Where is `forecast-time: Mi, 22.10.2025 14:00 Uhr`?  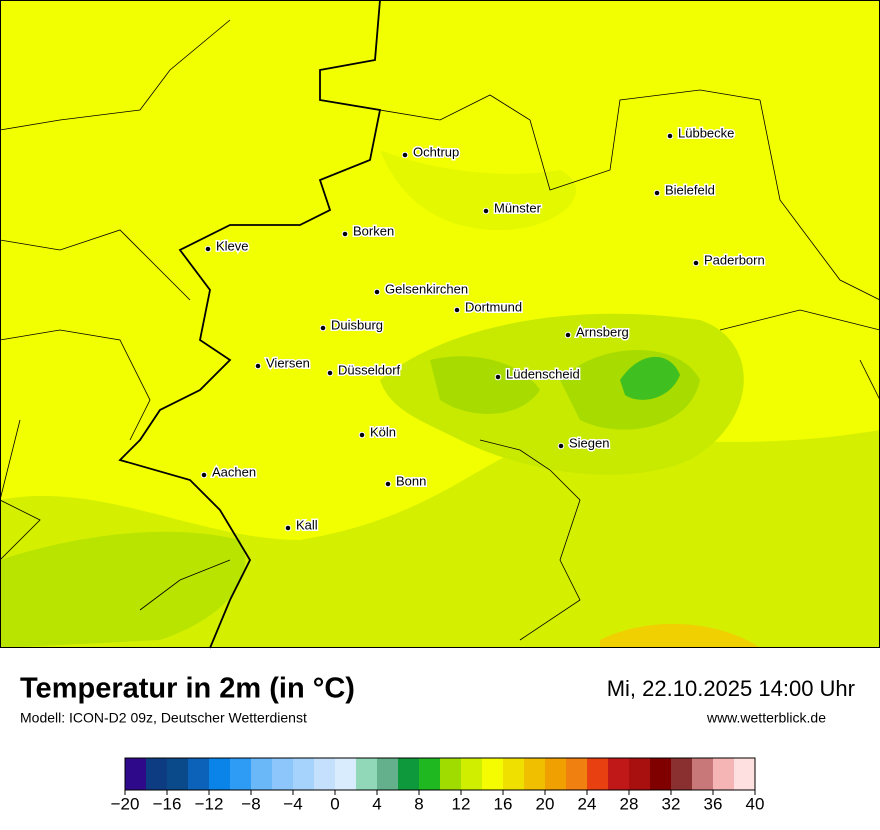
forecast-time: Mi, 22.10.2025 14:00 Uhr is located at coordinates (731, 688).